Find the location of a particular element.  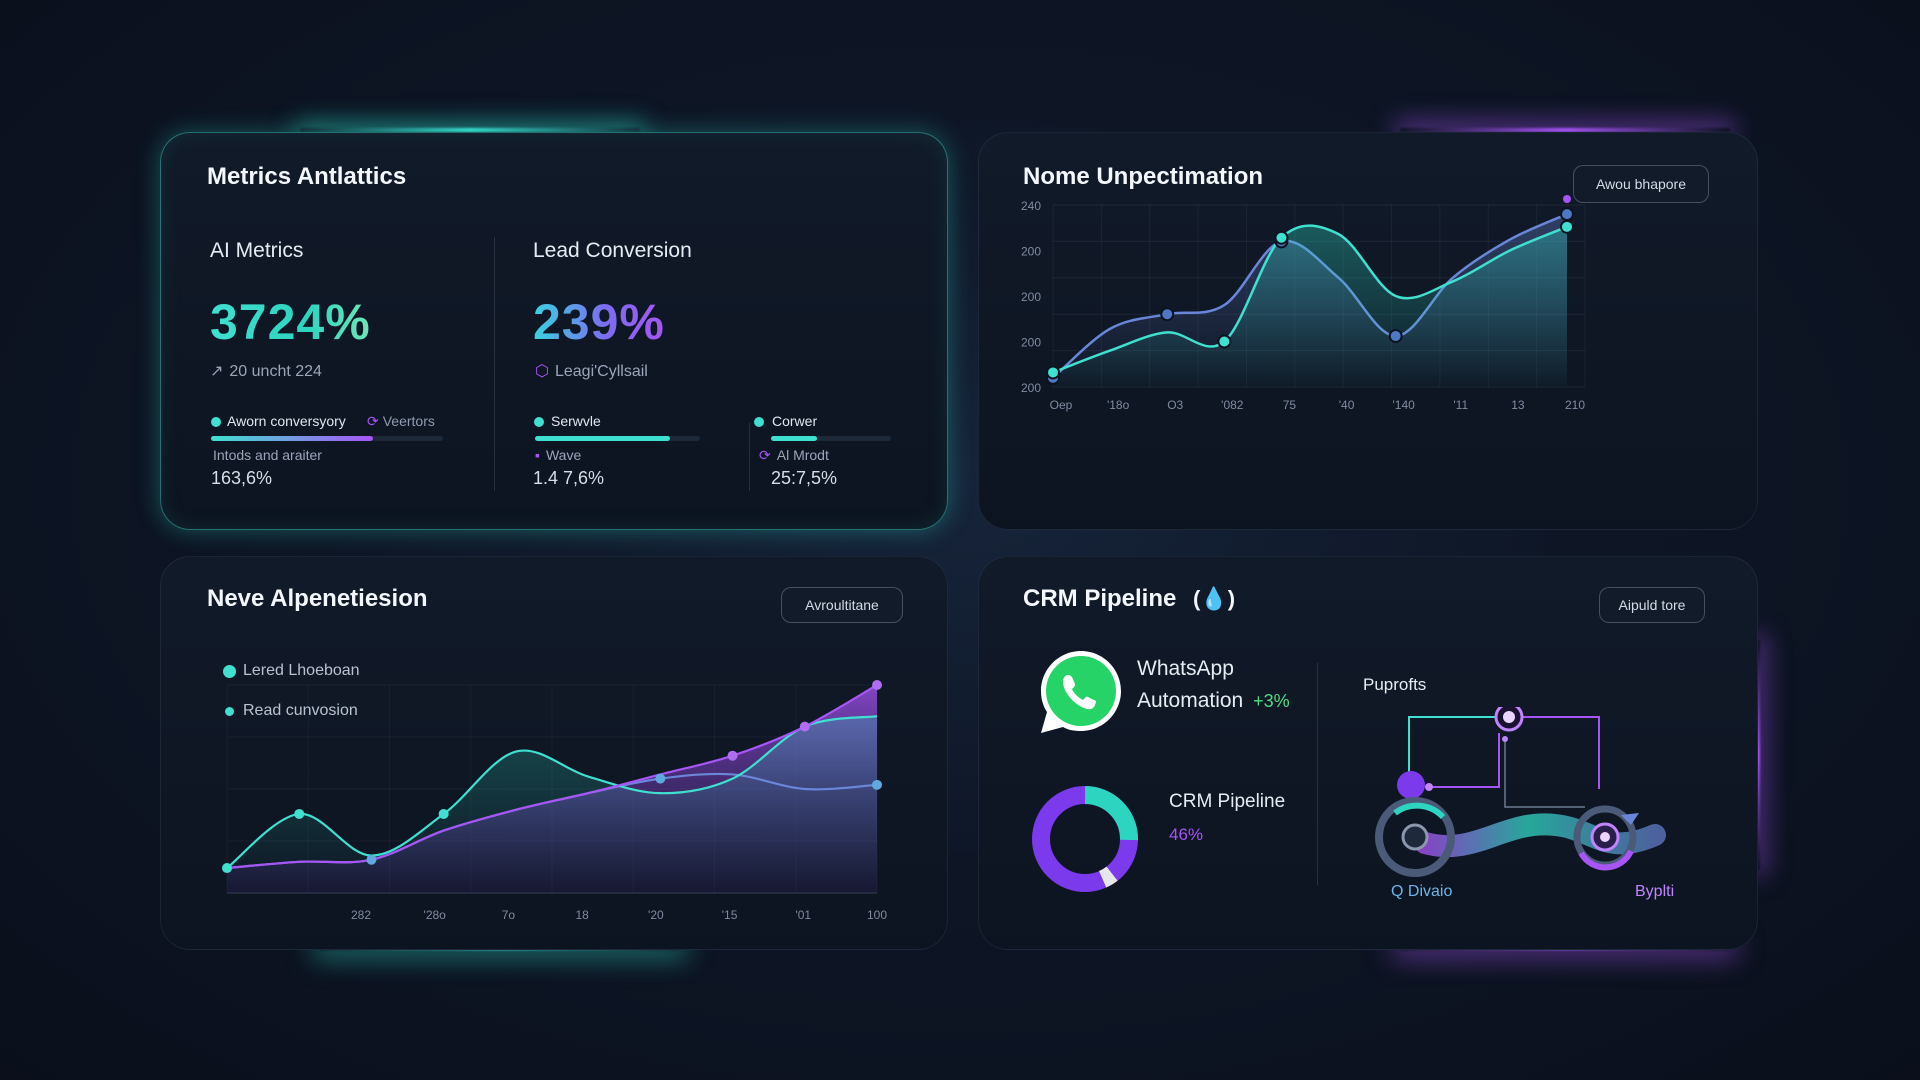

lead-col1-track is located at coordinates (617, 438).